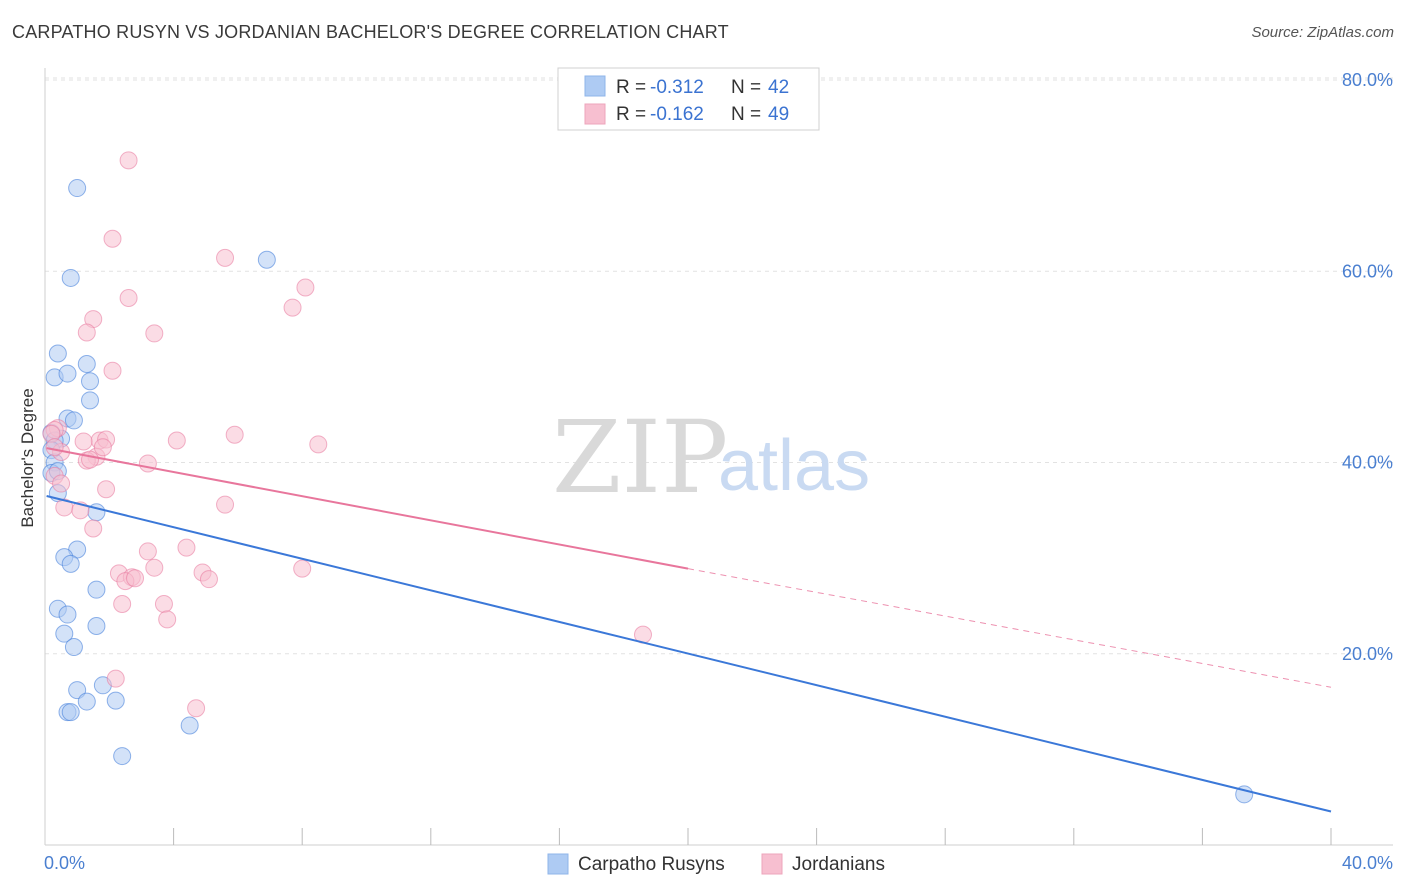 Image resolution: width=1406 pixels, height=892 pixels. I want to click on y-tick-label-60: 60.0%, so click(1367, 271).